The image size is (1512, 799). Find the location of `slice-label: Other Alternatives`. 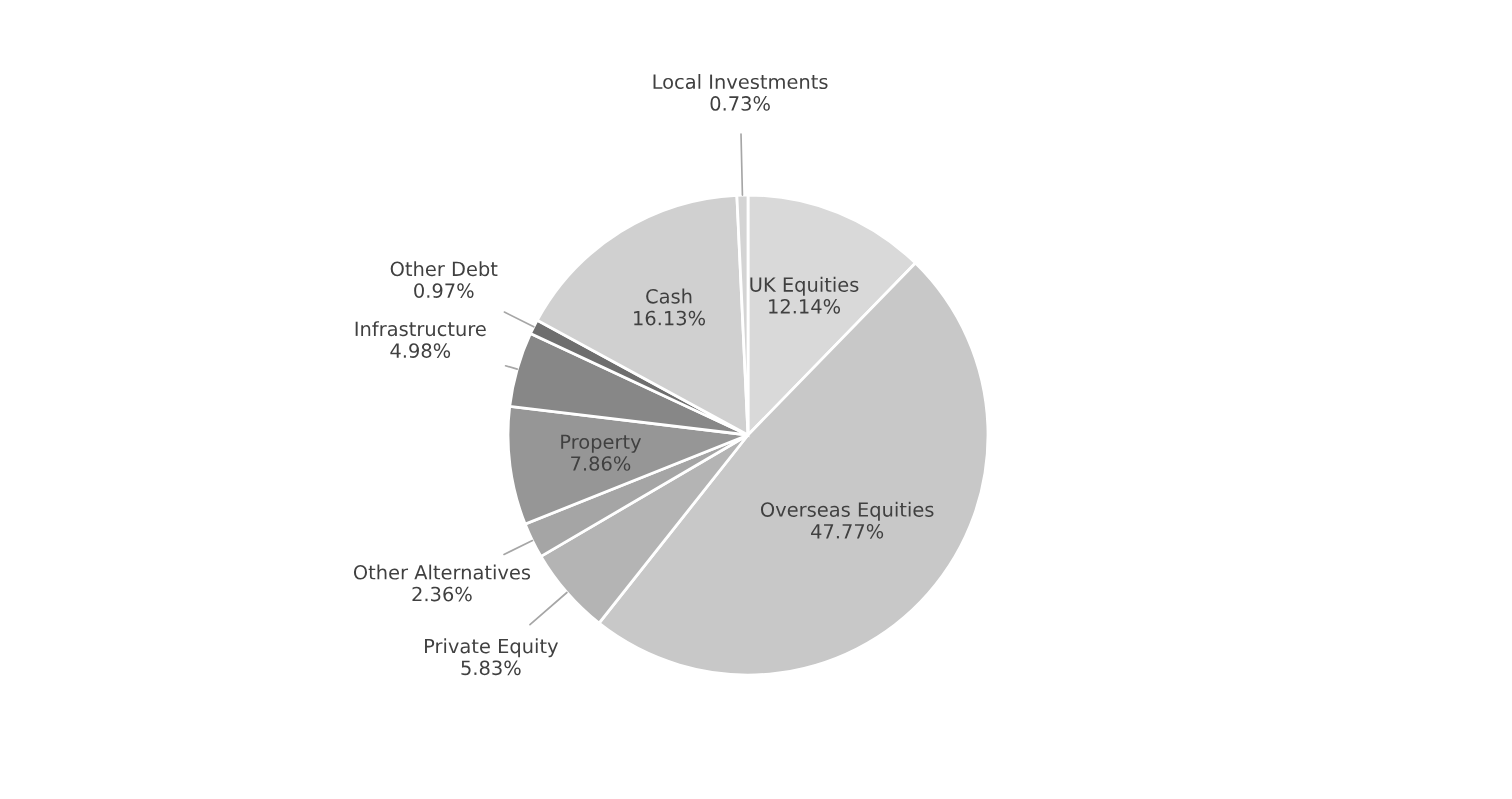

slice-label: Other Alternatives is located at coordinates (442, 572).